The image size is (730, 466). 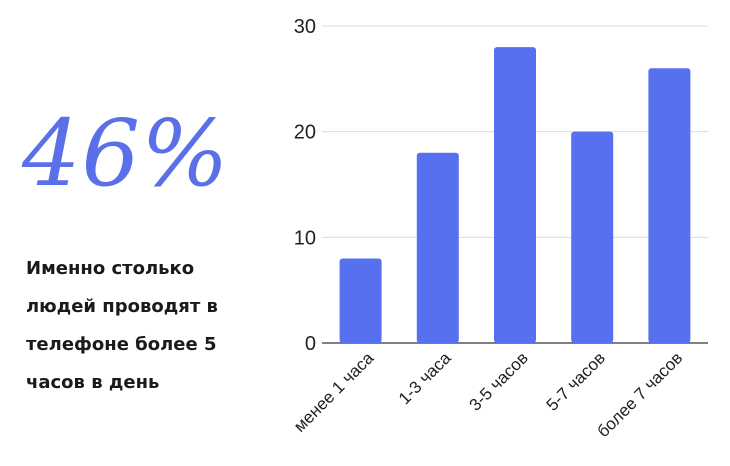 What do you see at coordinates (305, 133) in the screenshot?
I see `y-tick-label: 20` at bounding box center [305, 133].